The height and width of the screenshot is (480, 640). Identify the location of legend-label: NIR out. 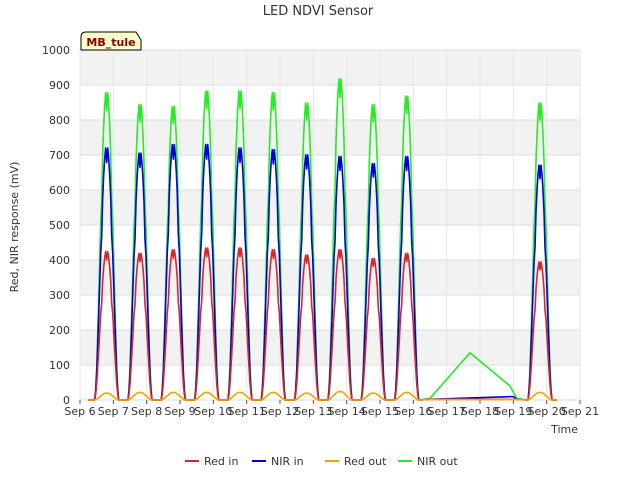
(437, 461).